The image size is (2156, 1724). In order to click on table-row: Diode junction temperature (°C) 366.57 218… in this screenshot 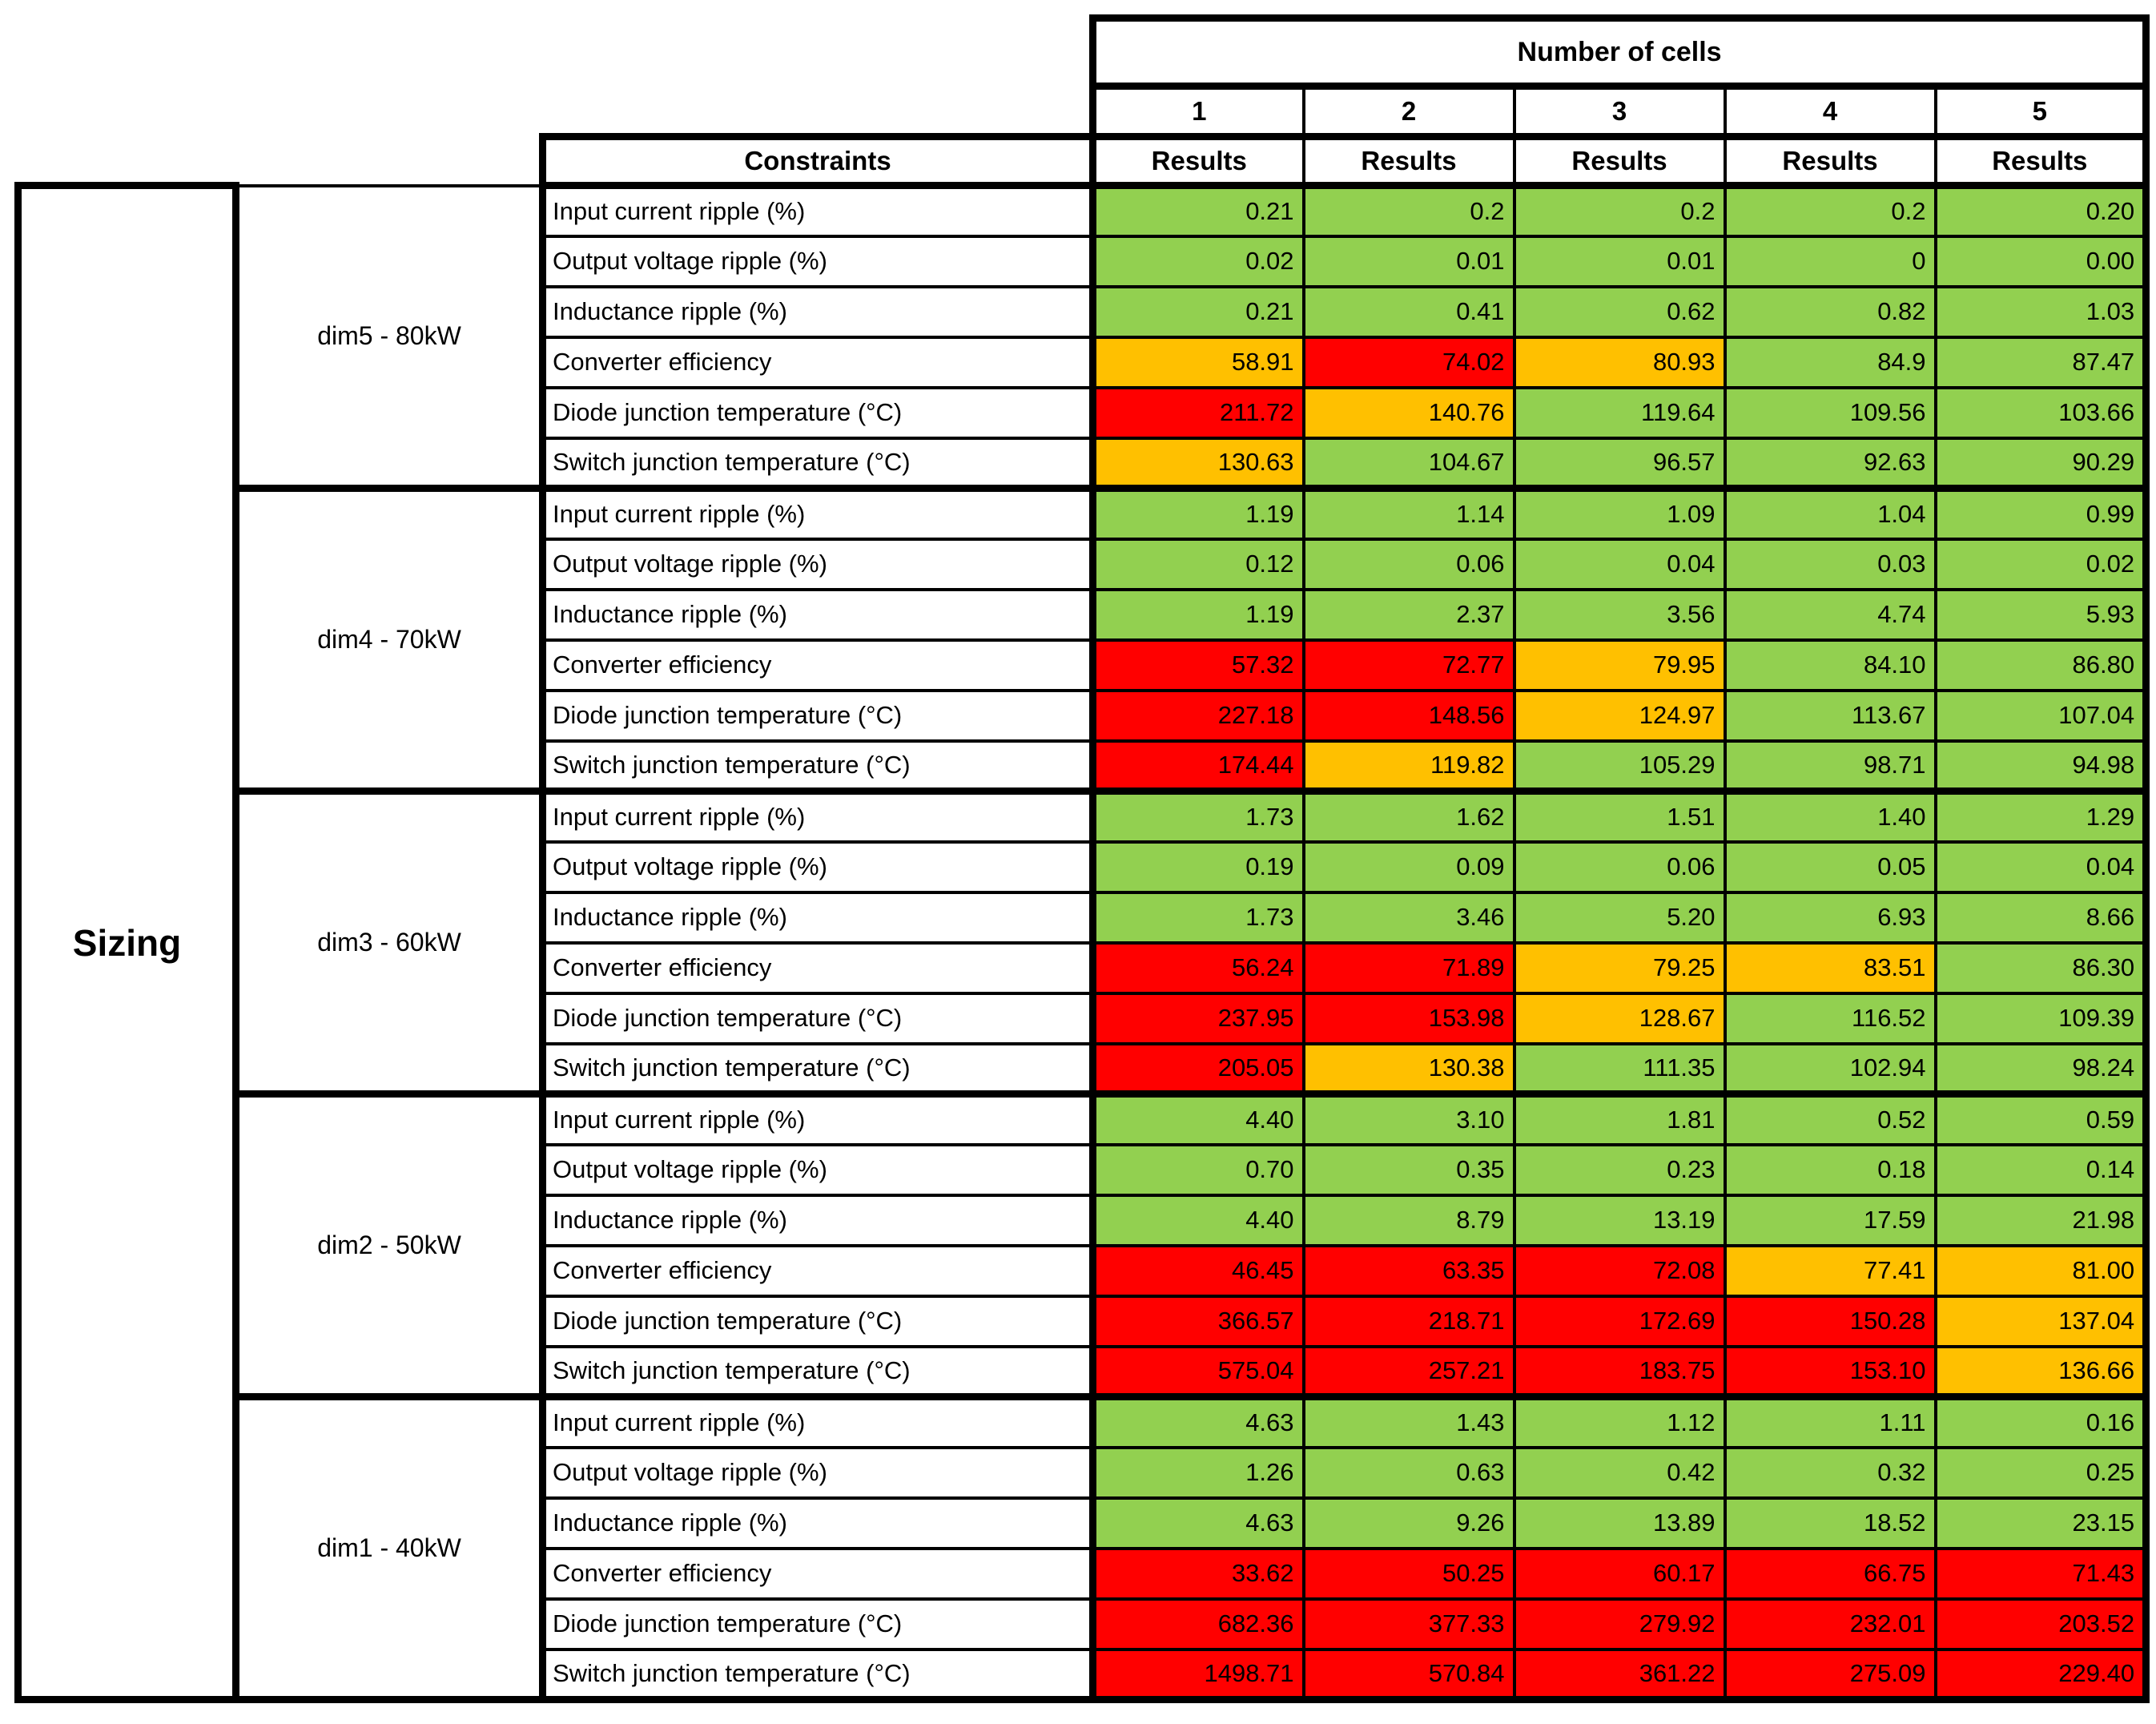, I will do `click(1084, 1321)`.